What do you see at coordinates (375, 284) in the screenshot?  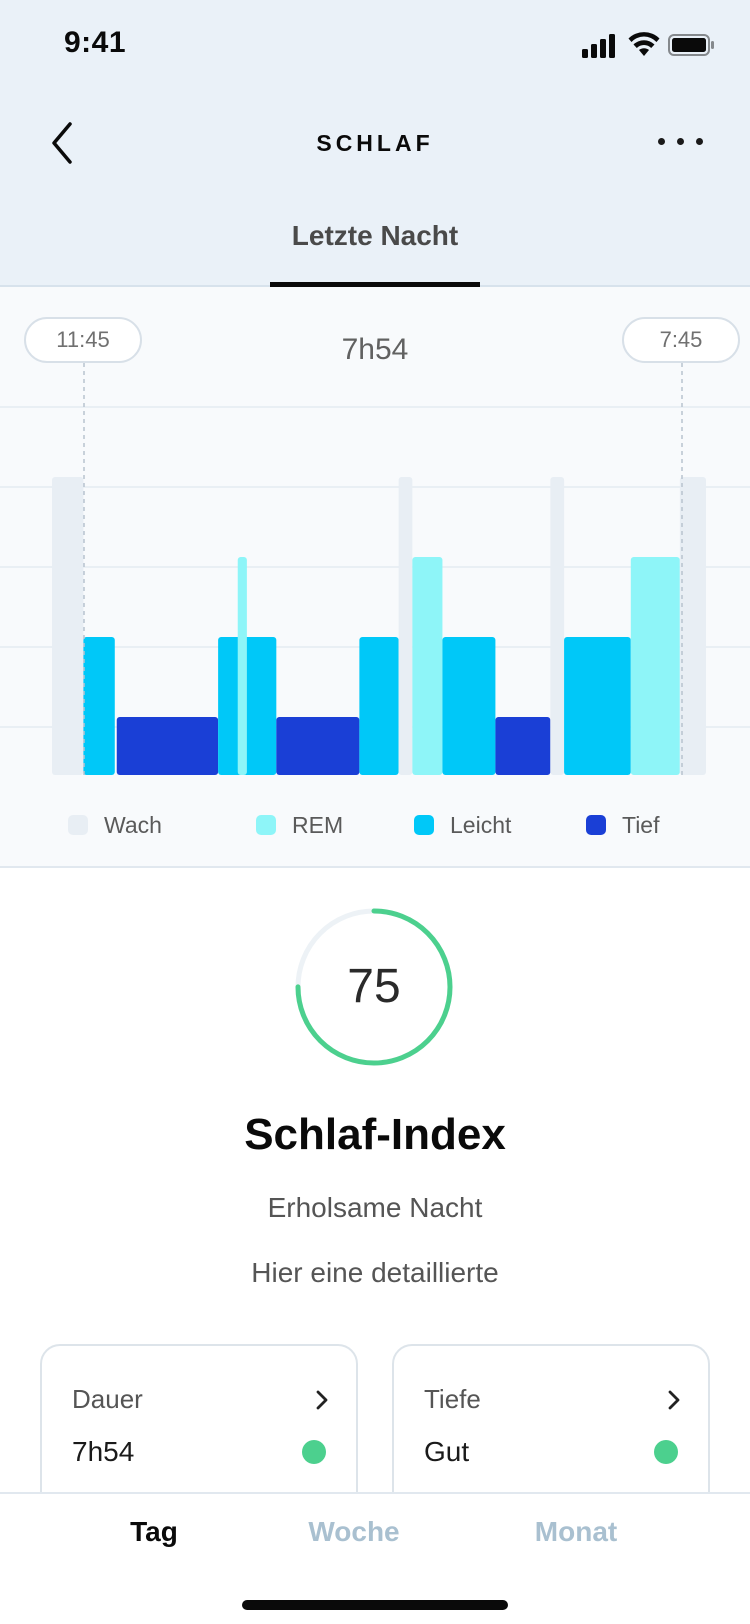 I see `tab-active-indicator` at bounding box center [375, 284].